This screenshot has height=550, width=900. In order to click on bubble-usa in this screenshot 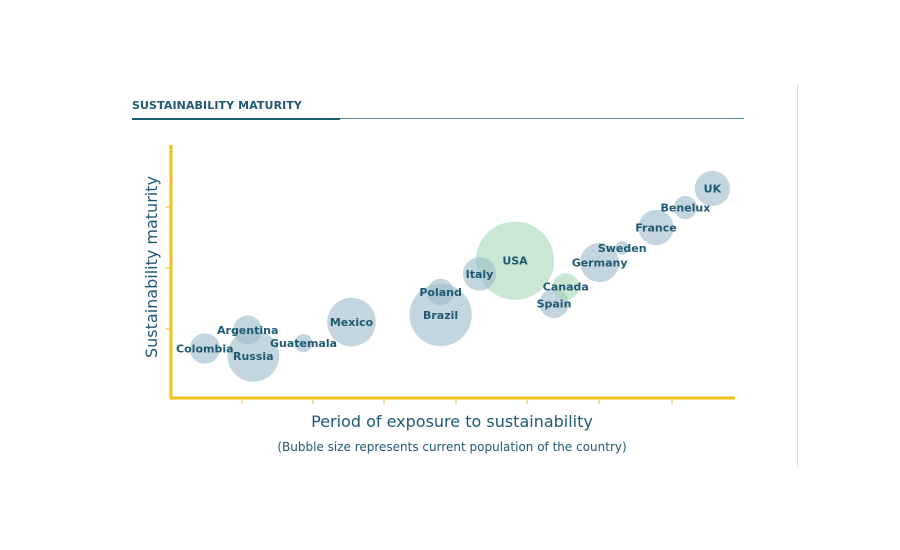, I will do `click(515, 260)`.